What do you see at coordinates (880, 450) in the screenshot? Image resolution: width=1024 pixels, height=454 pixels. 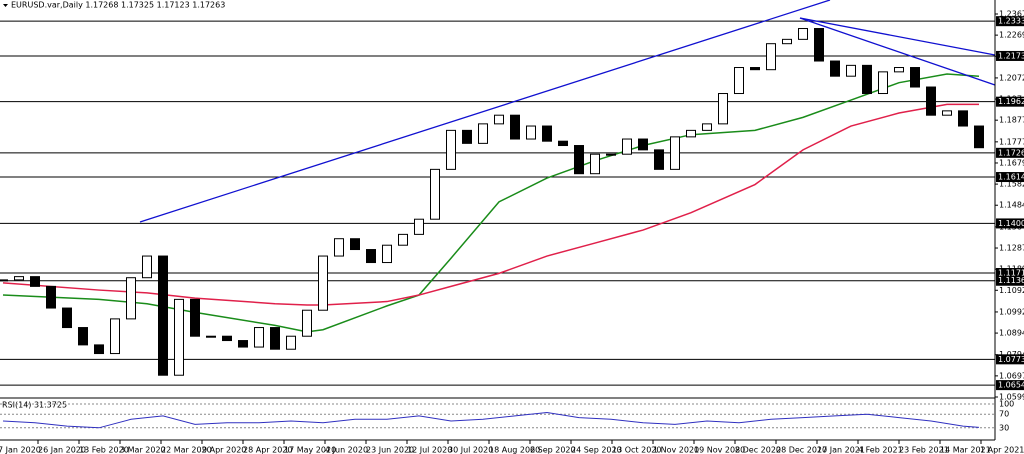 I see `x-tick-label: 4 Feb 2021` at bounding box center [880, 450].